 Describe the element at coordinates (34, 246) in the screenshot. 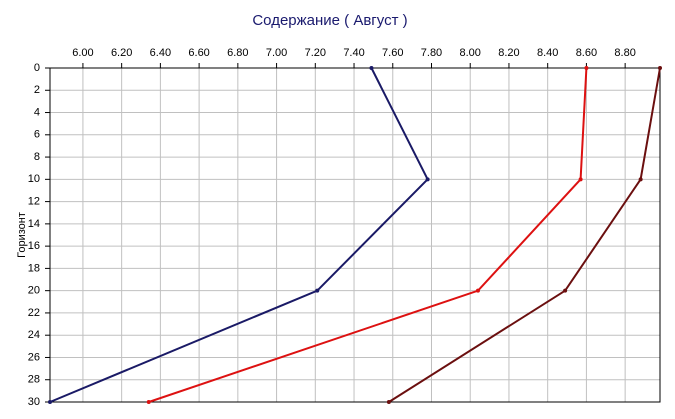

I see `y-tick-label: 16` at that location.